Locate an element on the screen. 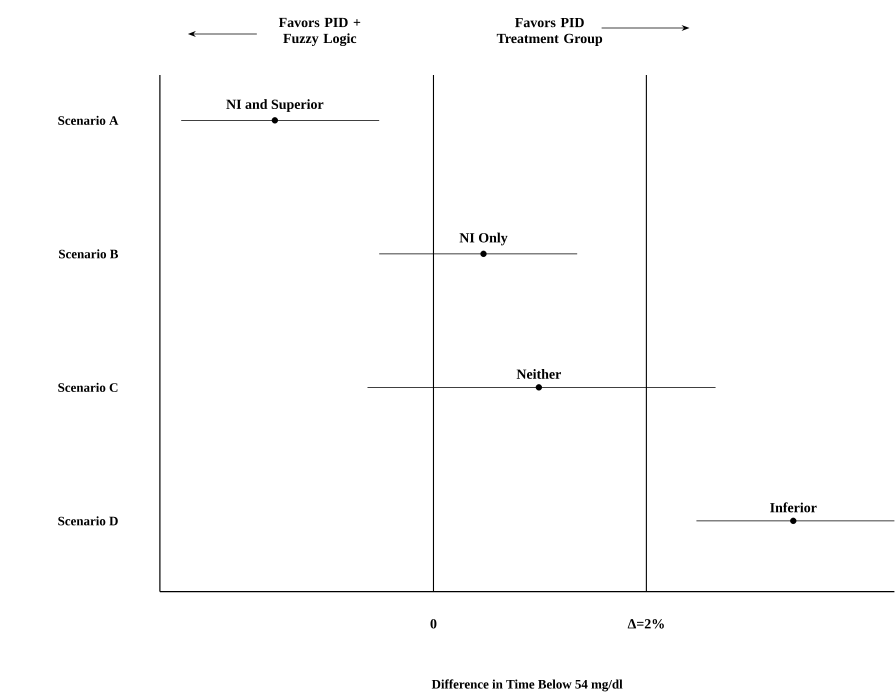  y-tick-label: Scenario C is located at coordinates (88, 387).